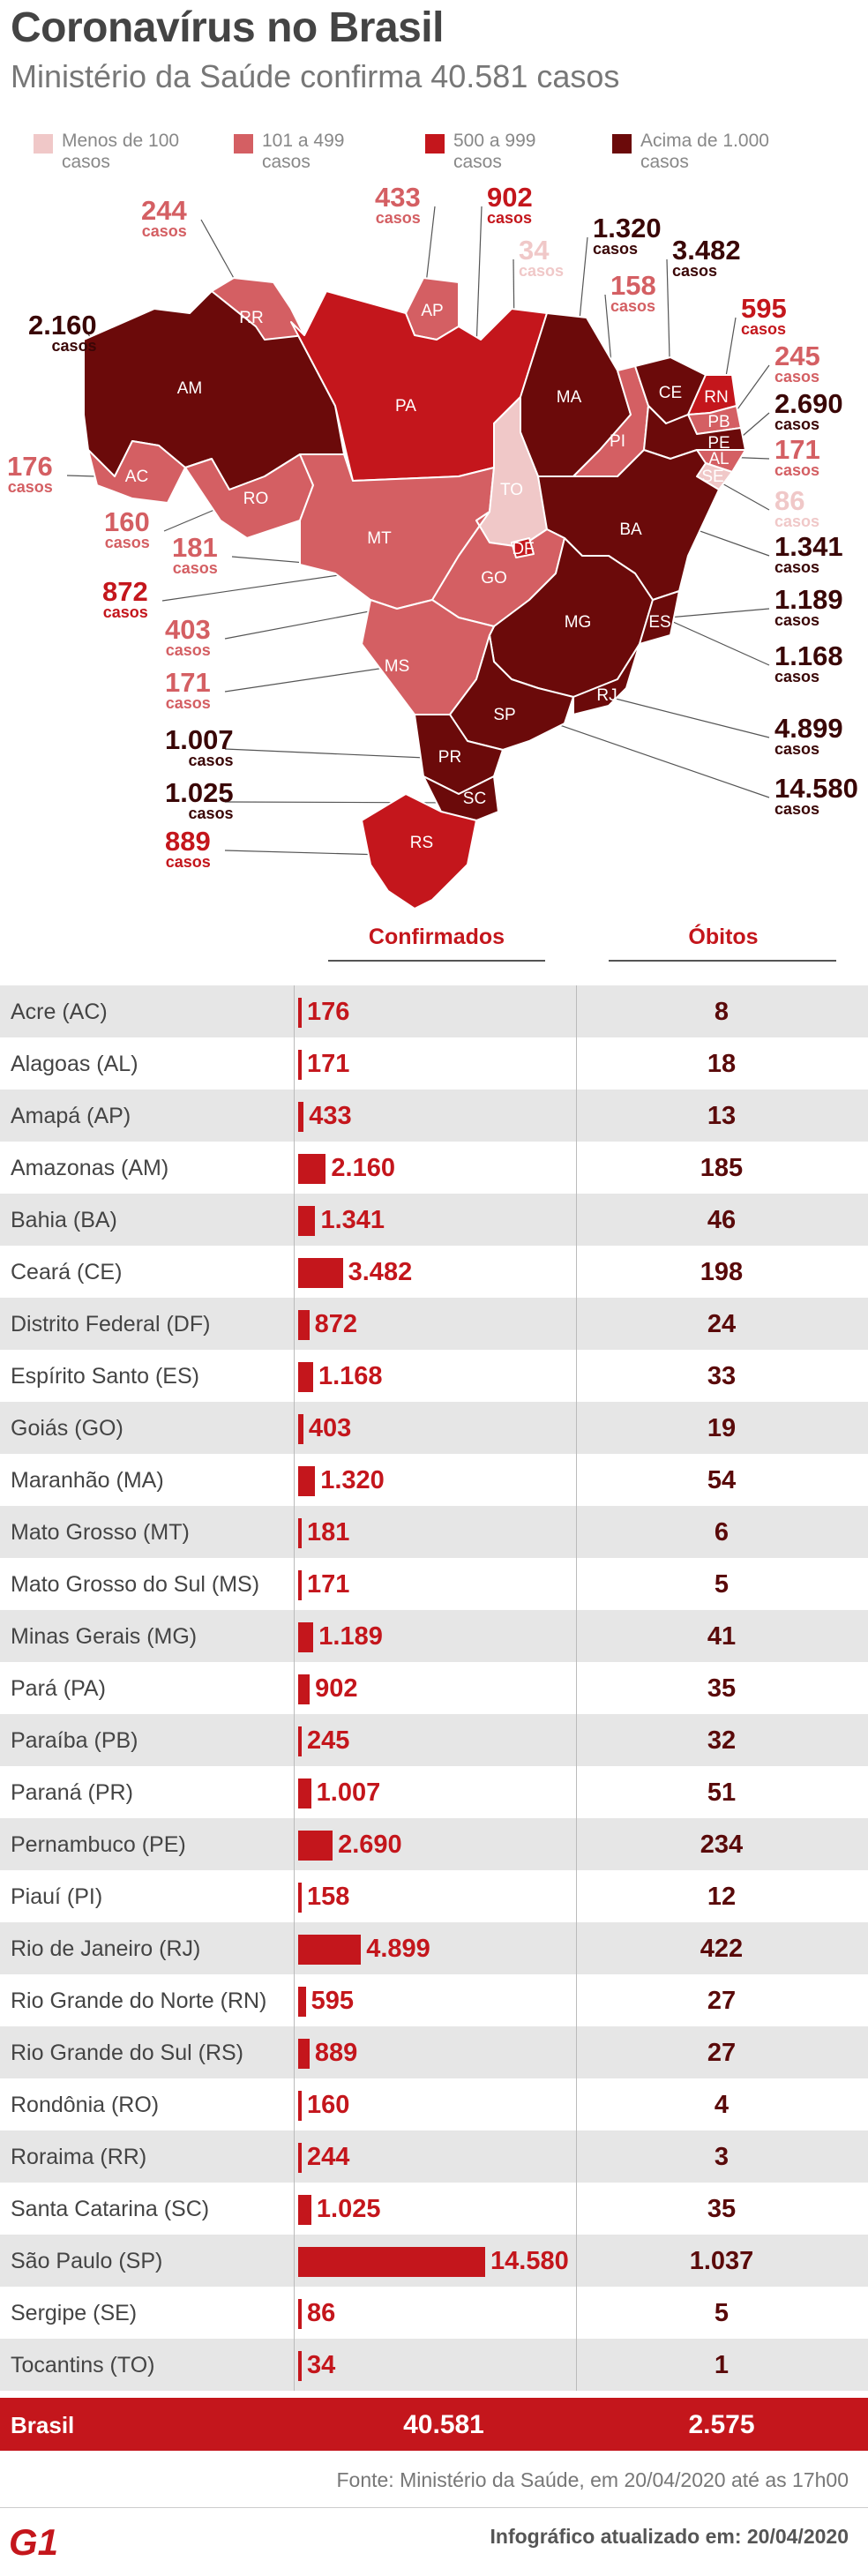  I want to click on state-code-ro: RO, so click(256, 499).